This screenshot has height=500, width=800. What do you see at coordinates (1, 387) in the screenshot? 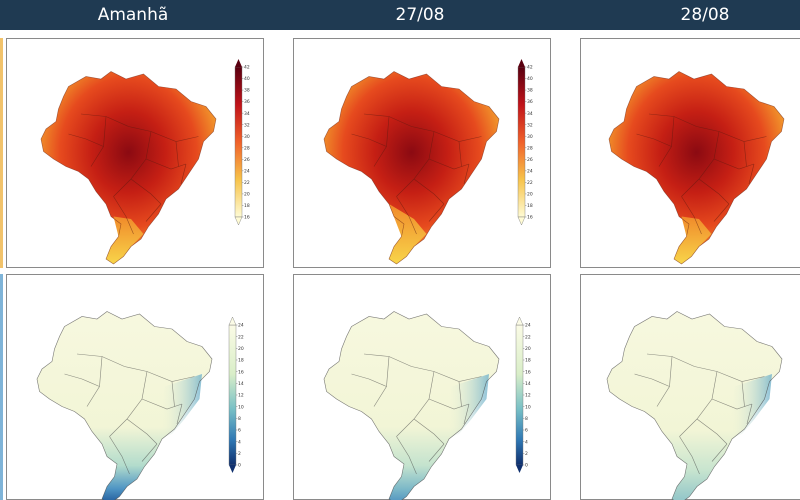
I see `left-edge-strip-bottom` at bounding box center [1, 387].